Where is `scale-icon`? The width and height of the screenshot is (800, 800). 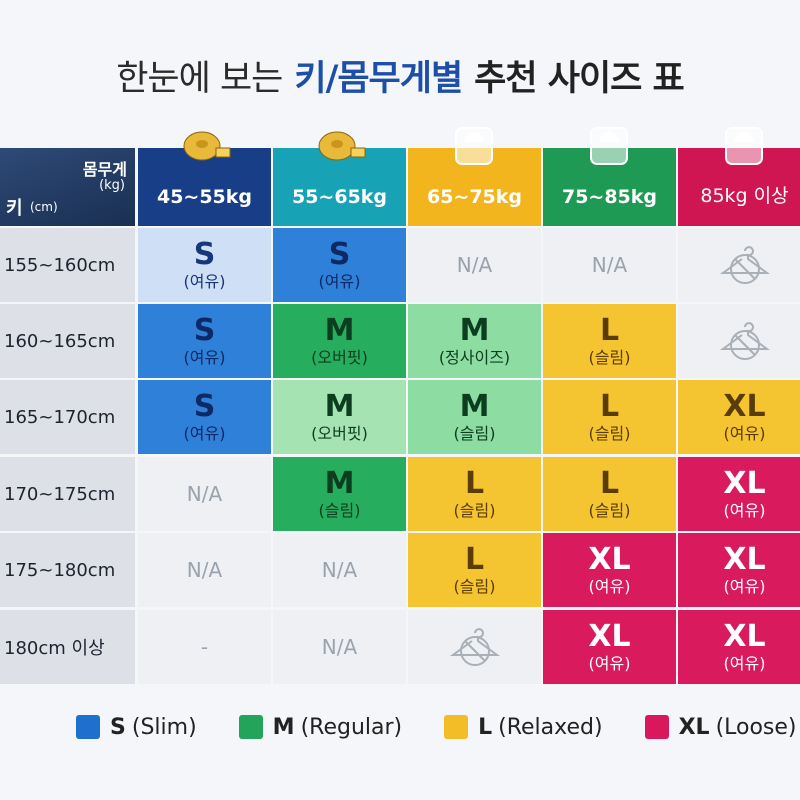
scale-icon is located at coordinates (744, 146).